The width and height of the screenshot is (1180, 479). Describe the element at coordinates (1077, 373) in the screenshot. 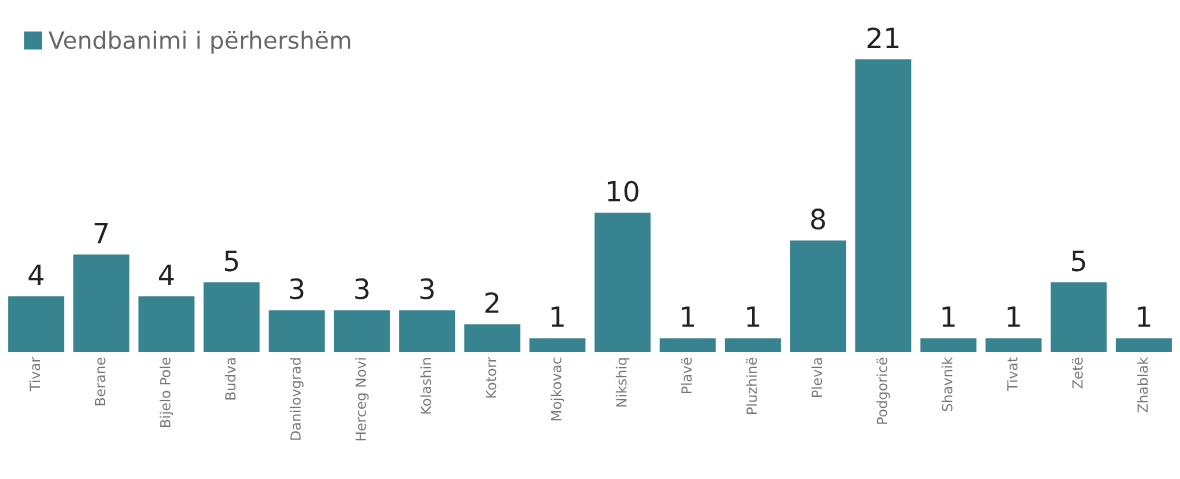

I see `x-tick-label: Zetë` at that location.